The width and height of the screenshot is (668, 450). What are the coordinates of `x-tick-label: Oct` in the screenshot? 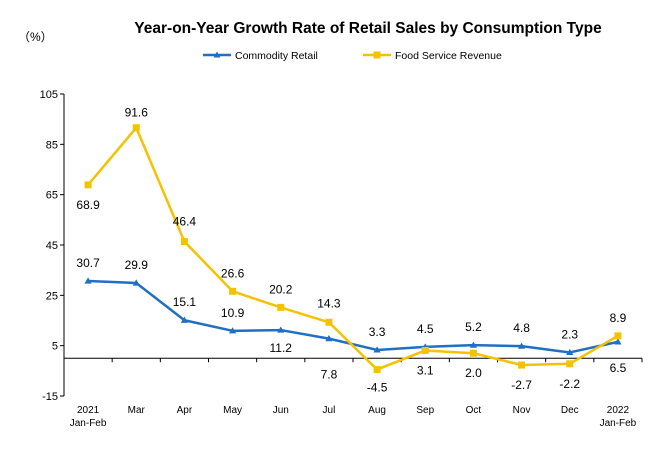 It's located at (474, 410).